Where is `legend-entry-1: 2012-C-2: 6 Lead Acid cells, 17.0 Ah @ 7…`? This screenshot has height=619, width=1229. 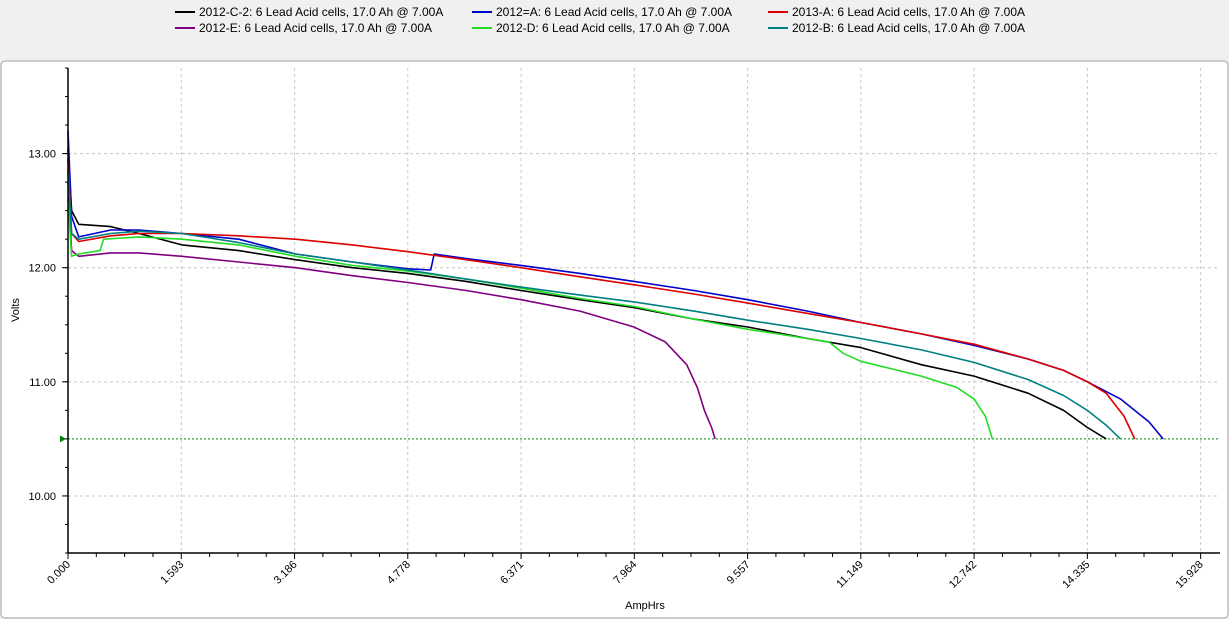
legend-entry-1: 2012-C-2: 6 Lead Acid cells, 17.0 Ah @ 7… is located at coordinates (321, 12).